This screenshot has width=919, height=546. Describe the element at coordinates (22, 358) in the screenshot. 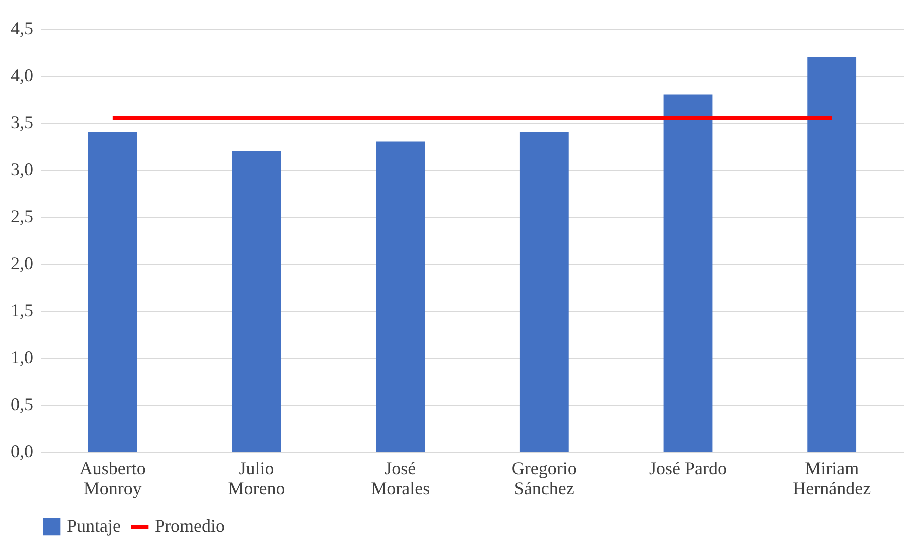

I see `y-tick-label: 1,0` at that location.